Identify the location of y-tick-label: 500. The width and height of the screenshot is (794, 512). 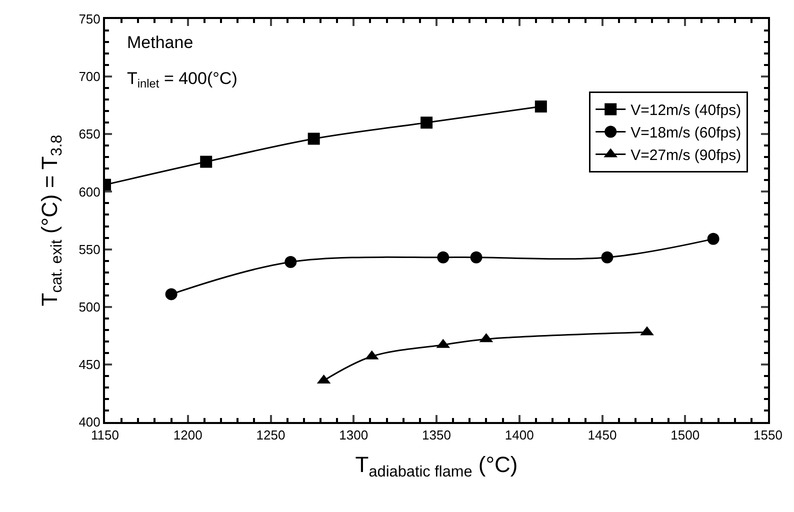
(89, 306).